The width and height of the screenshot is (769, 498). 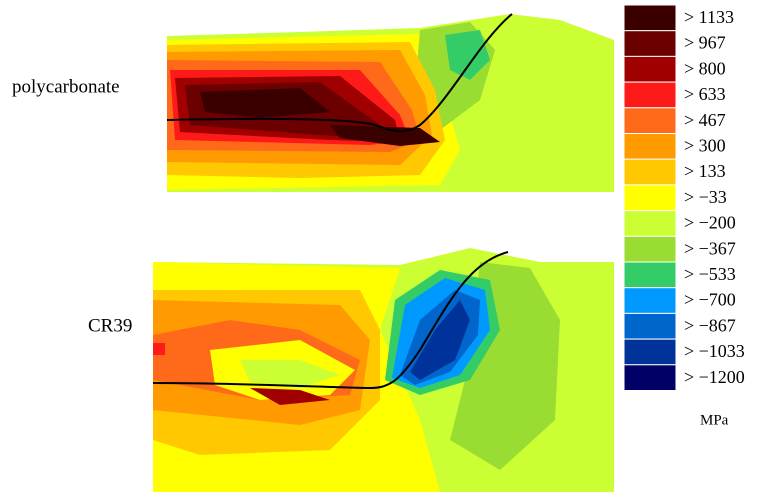 I want to click on legend-label: > 967, so click(x=705, y=43).